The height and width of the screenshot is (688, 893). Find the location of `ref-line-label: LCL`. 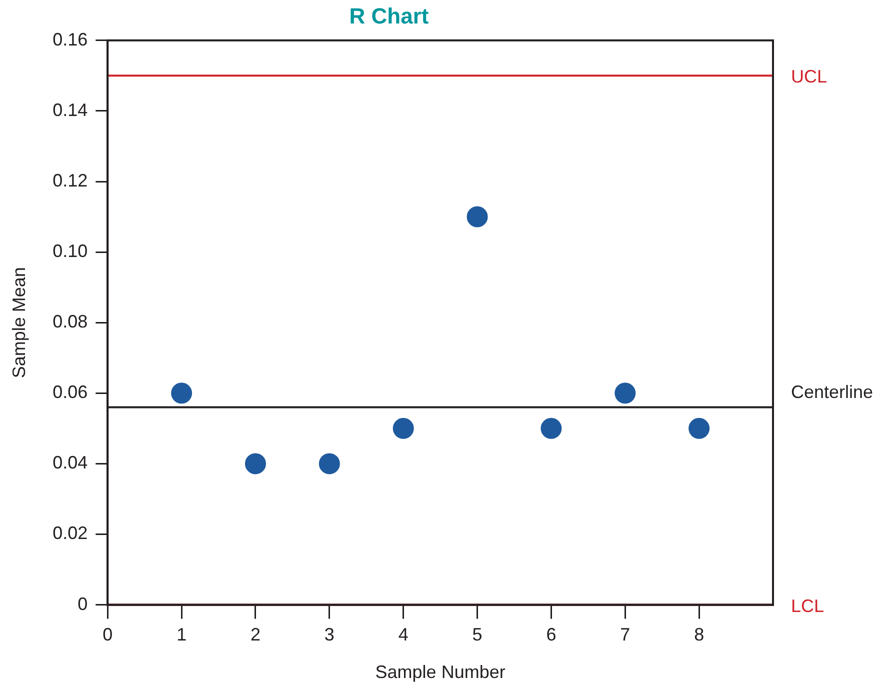

ref-line-label: LCL is located at coordinates (807, 606).